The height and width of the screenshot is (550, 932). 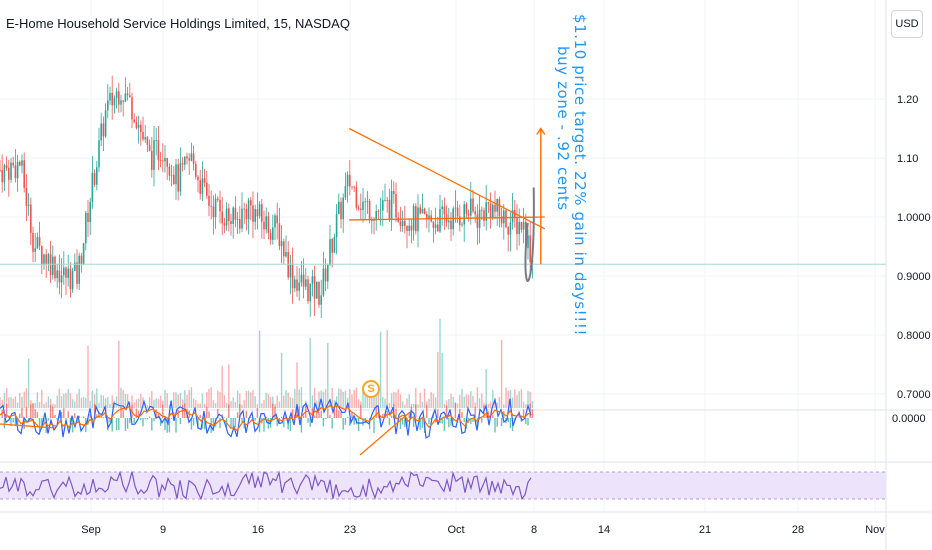 I want to click on currency-button: USD, so click(x=907, y=24).